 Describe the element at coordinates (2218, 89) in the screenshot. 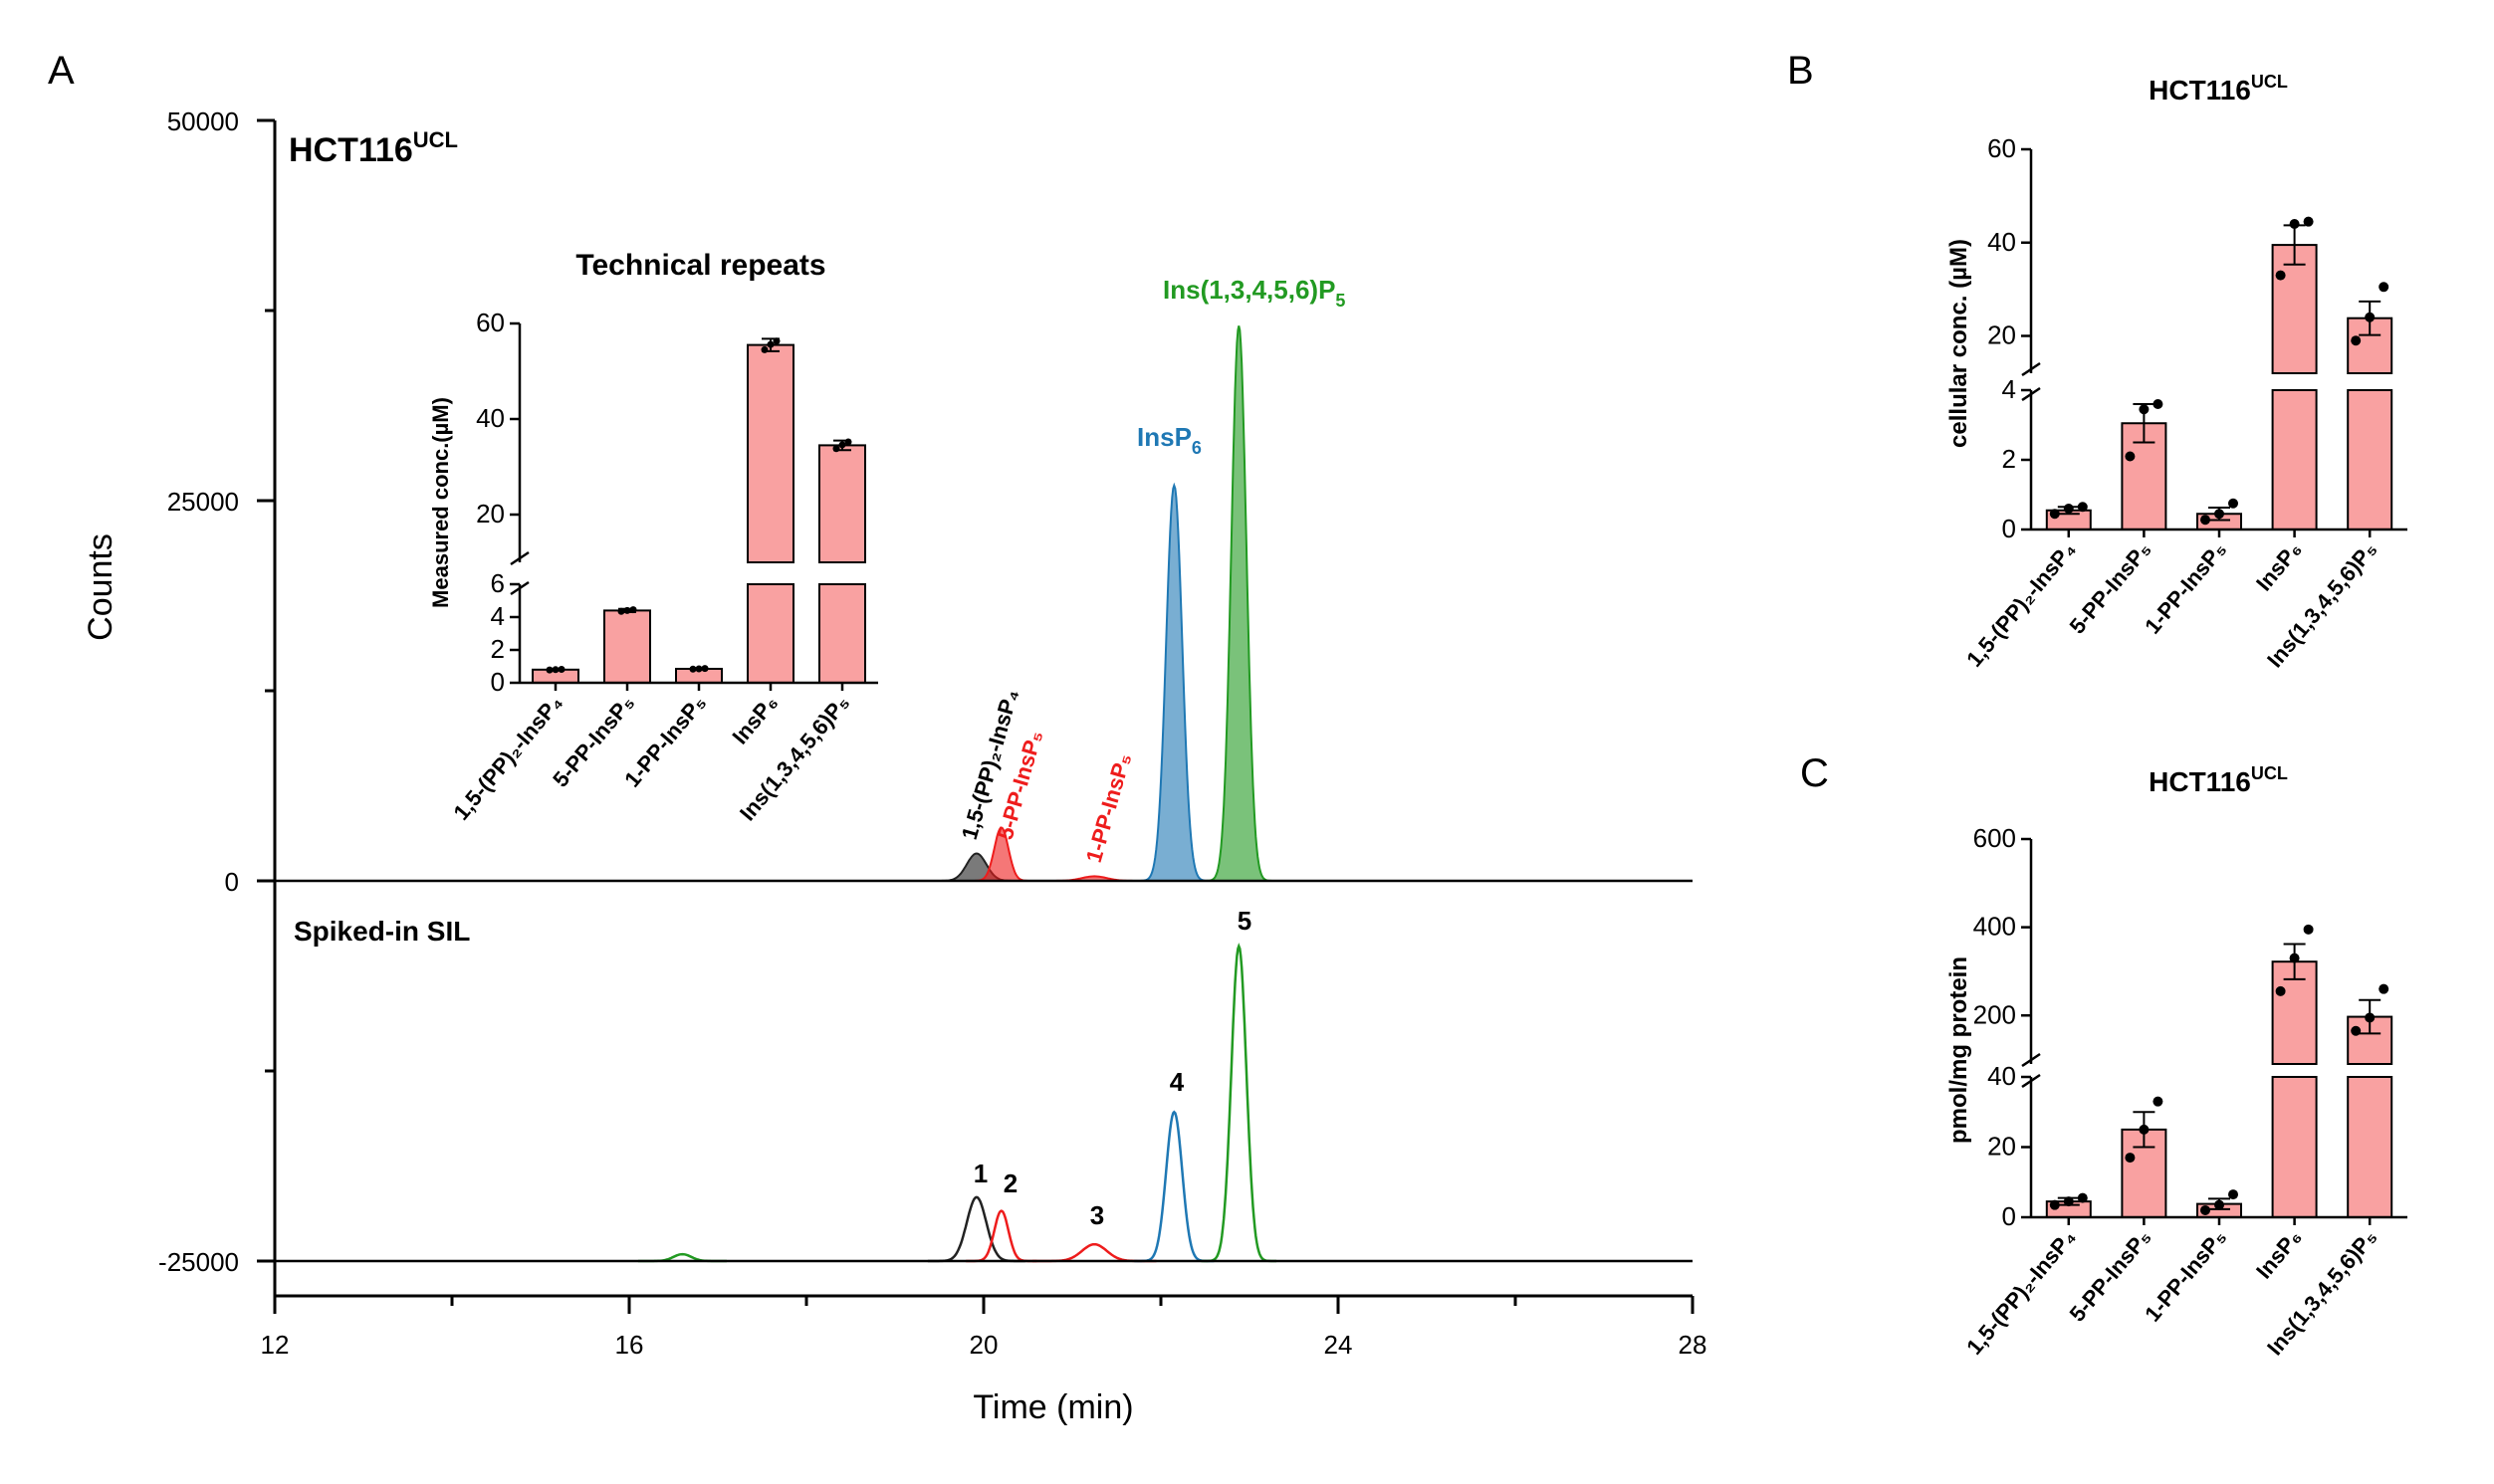

I see `b-title: HCT116UCL` at that location.